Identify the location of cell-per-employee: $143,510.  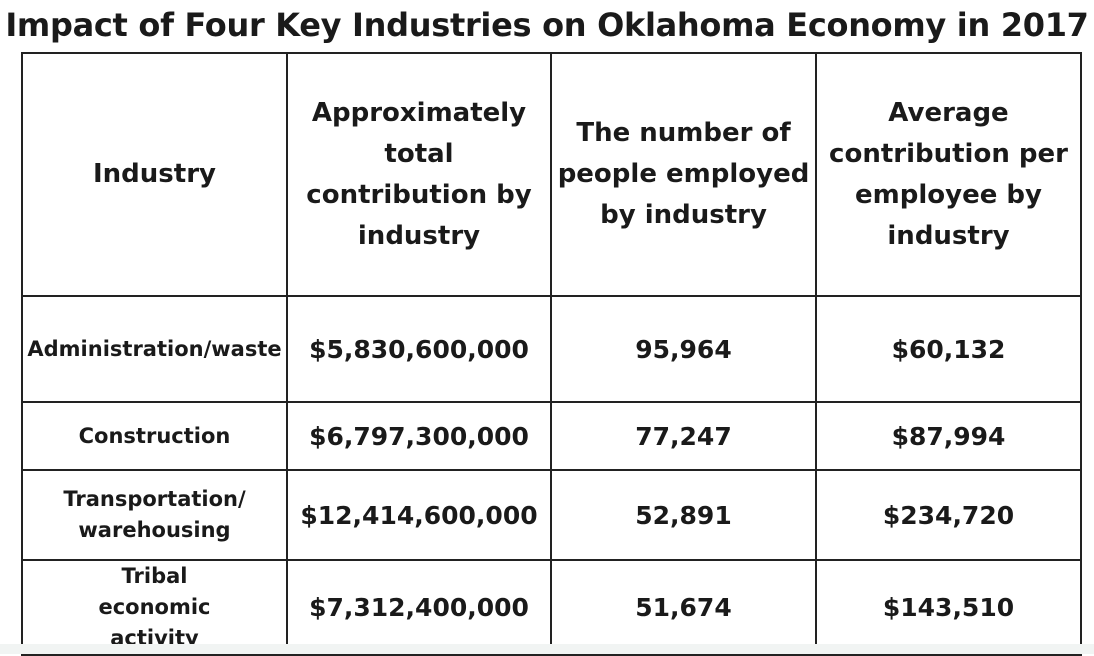
(948, 607).